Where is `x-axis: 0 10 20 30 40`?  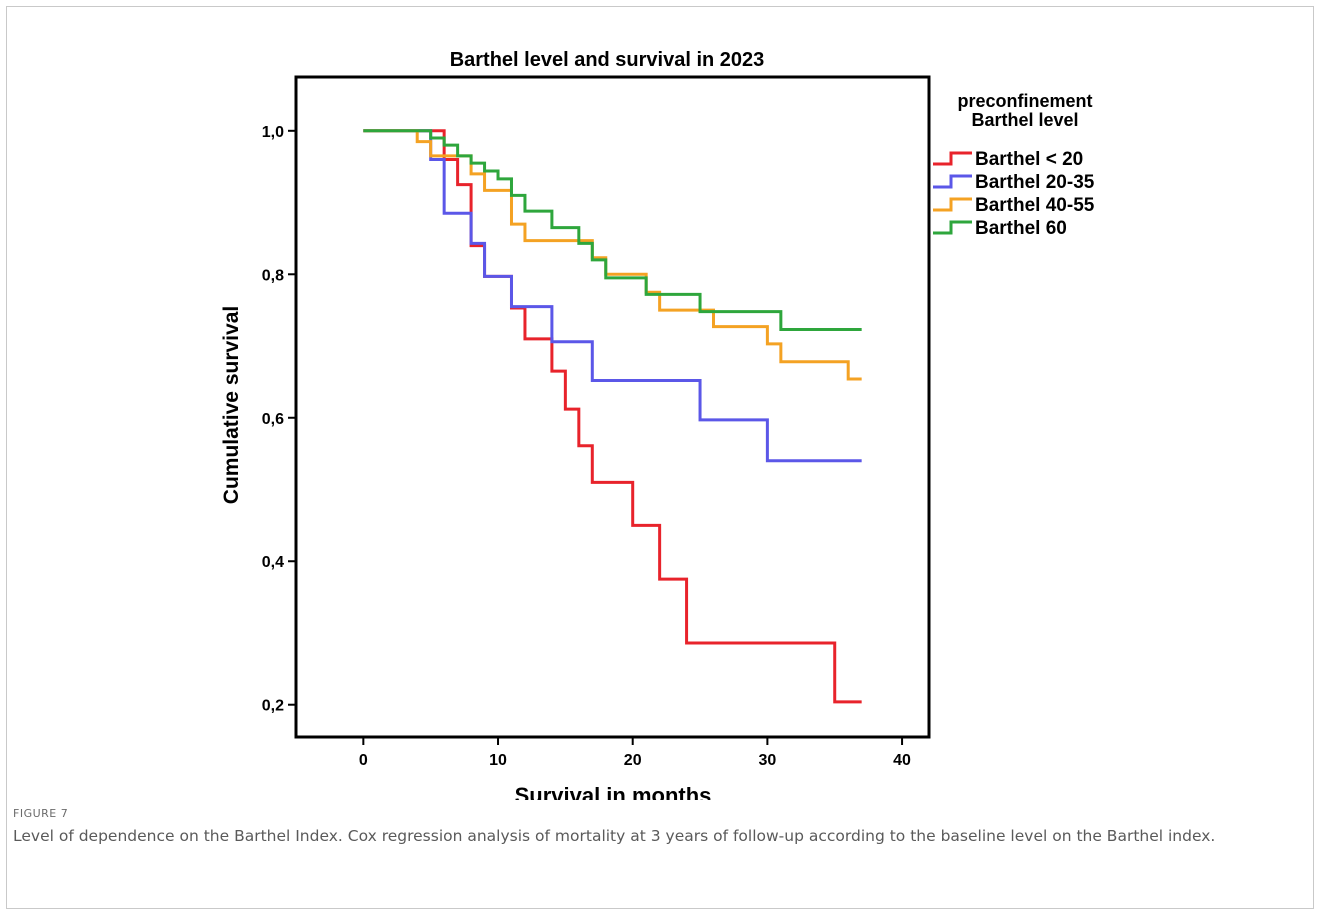 x-axis: 0 10 20 30 40 is located at coordinates (635, 753).